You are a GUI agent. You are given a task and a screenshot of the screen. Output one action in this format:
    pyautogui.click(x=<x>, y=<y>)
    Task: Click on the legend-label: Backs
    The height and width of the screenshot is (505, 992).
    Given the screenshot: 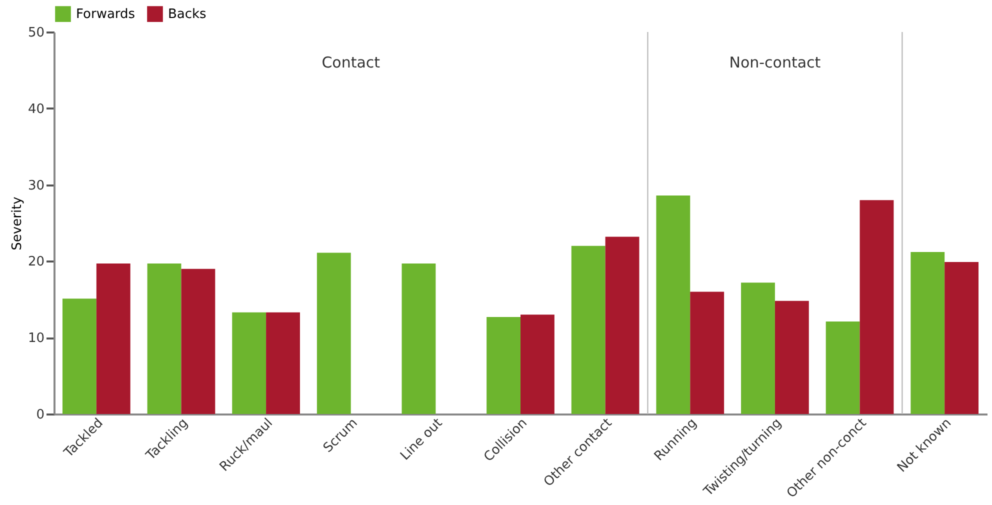 What is the action you would take?
    pyautogui.click(x=187, y=14)
    